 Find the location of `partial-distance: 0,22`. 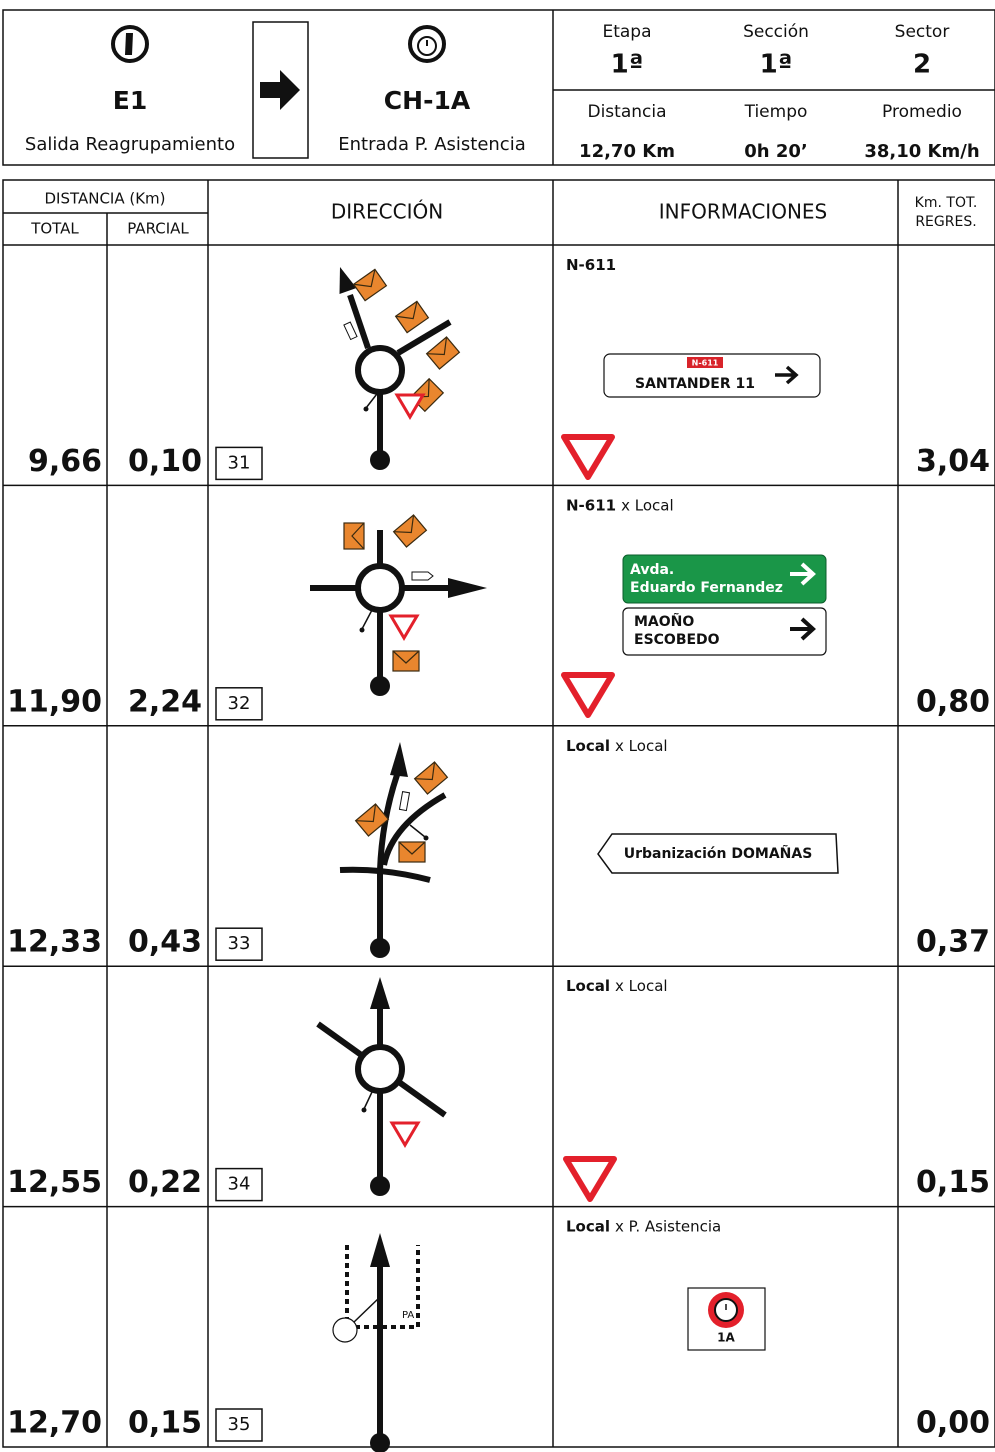

partial-distance: 0,22 is located at coordinates (165, 1182).